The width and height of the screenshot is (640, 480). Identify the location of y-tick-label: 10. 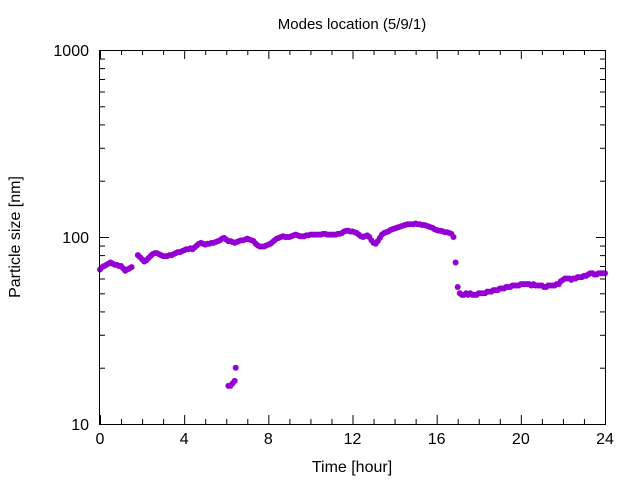
(80, 425).